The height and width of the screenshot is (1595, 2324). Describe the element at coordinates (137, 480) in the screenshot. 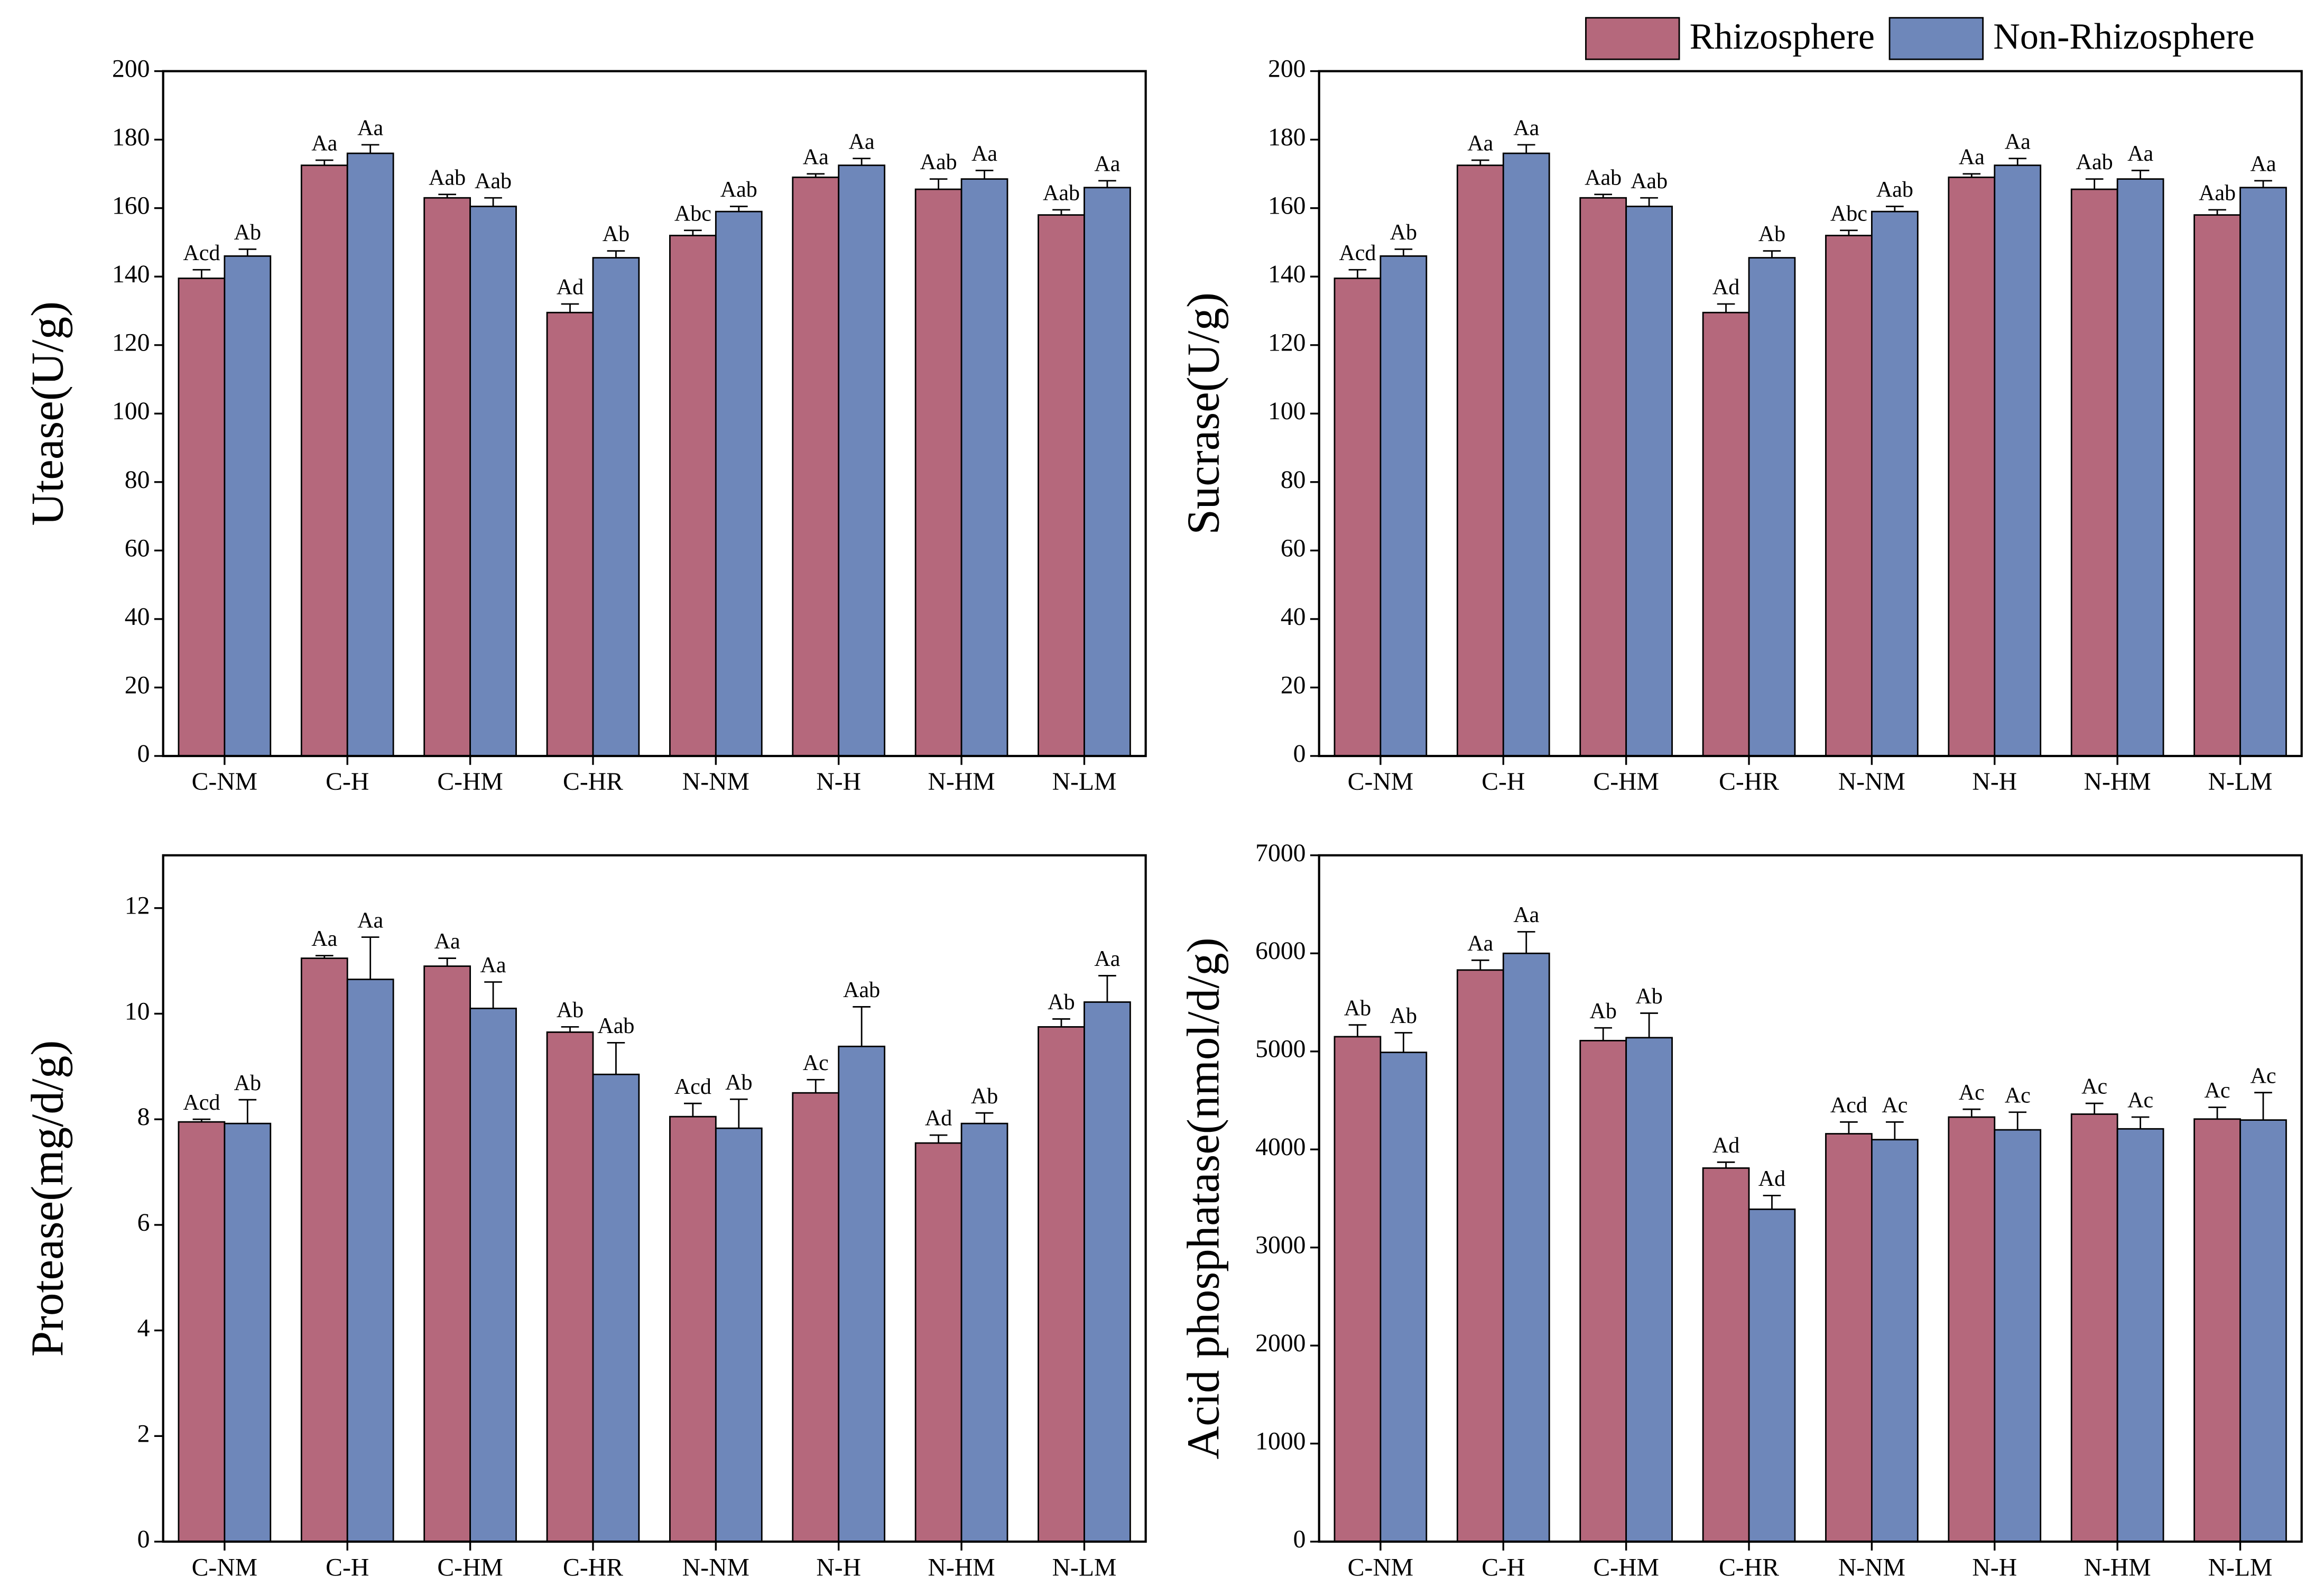

I see `y-tick-label: 80` at that location.